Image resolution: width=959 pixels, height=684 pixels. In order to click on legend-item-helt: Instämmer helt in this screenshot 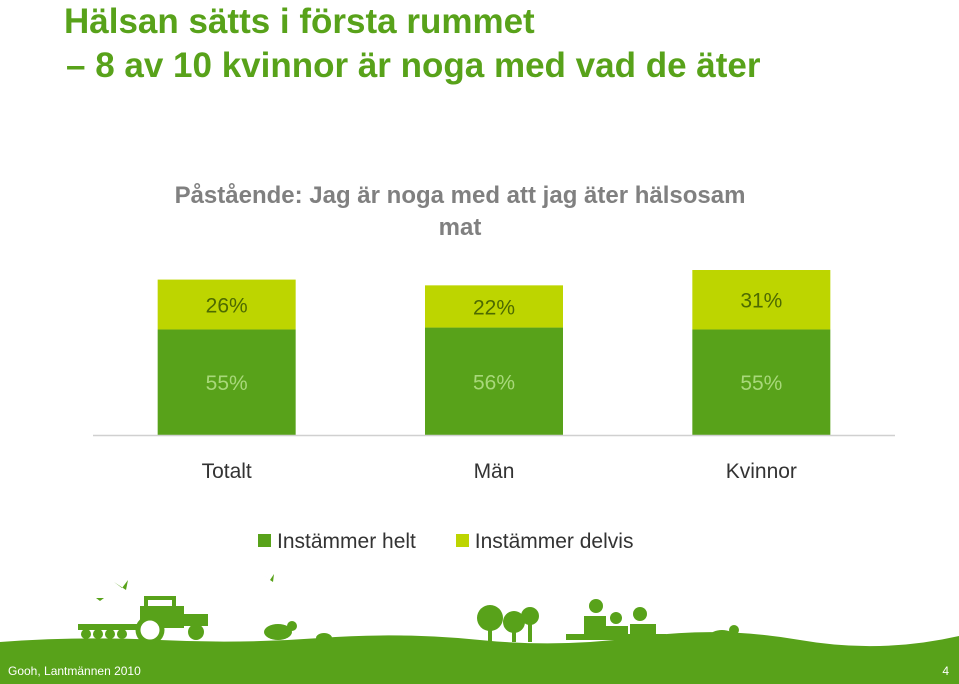, I will do `click(337, 542)`.